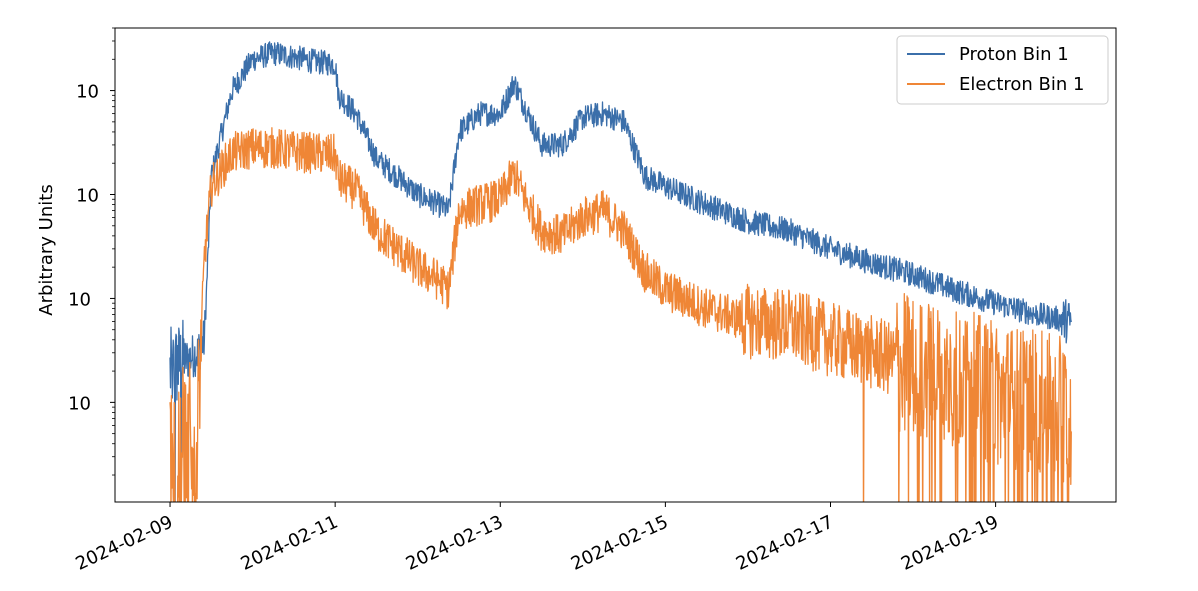 The height and width of the screenshot is (591, 1198). What do you see at coordinates (1021, 84) in the screenshot?
I see `legend-label: Electron Bin 1` at bounding box center [1021, 84].